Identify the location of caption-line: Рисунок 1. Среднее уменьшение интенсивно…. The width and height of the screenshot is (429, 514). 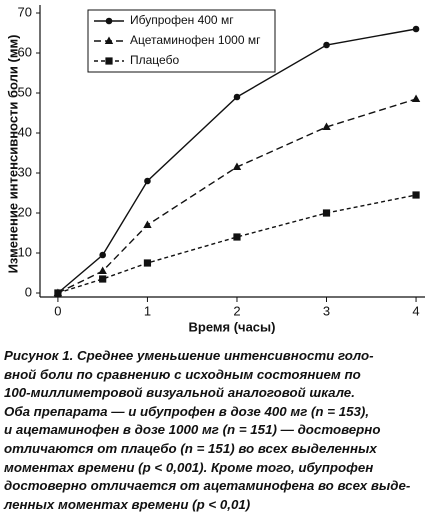
(189, 355).